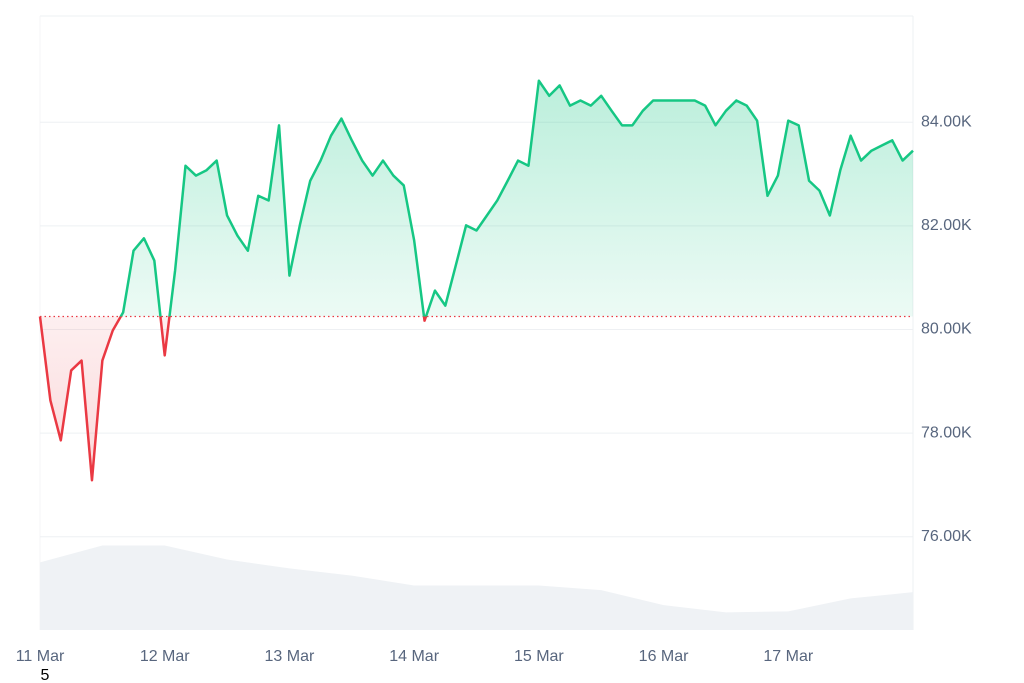  I want to click on x-tick-label: 12 Mar, so click(165, 656).